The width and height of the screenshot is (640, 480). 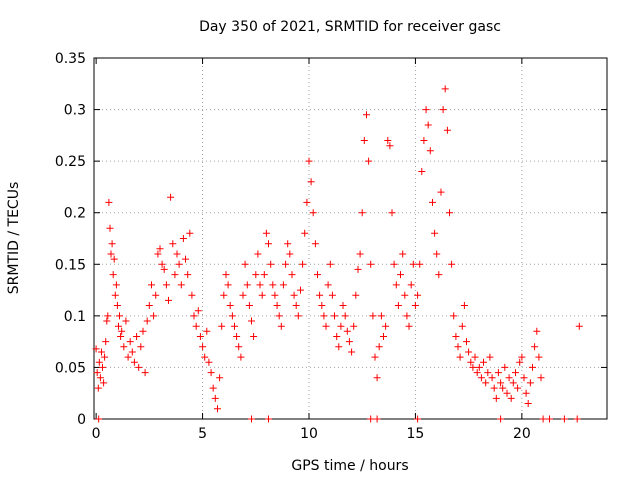 I want to click on y-tick-label: 0.25, so click(x=70, y=162).